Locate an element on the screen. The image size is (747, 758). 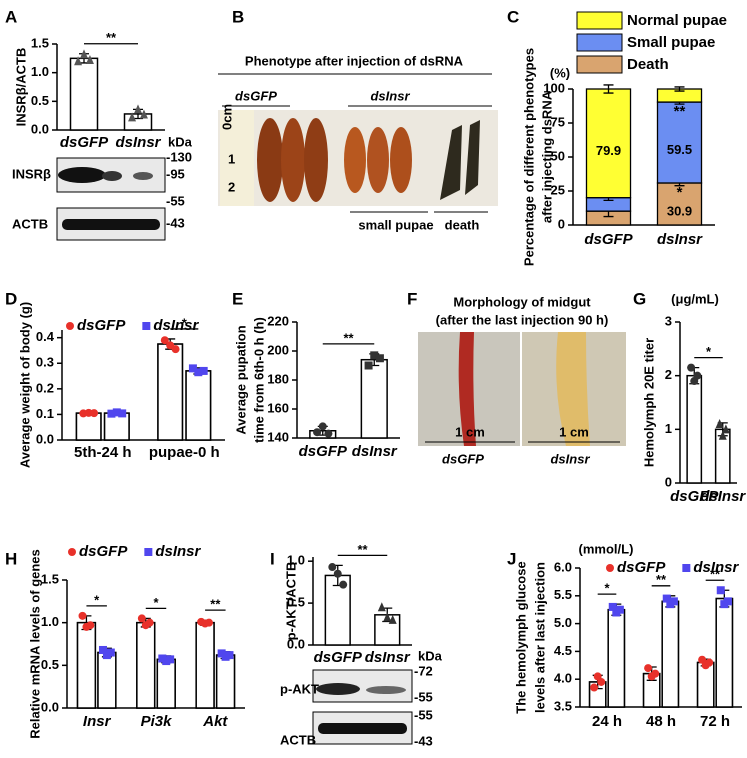
kda-title: kDa is located at coordinates (430, 655).